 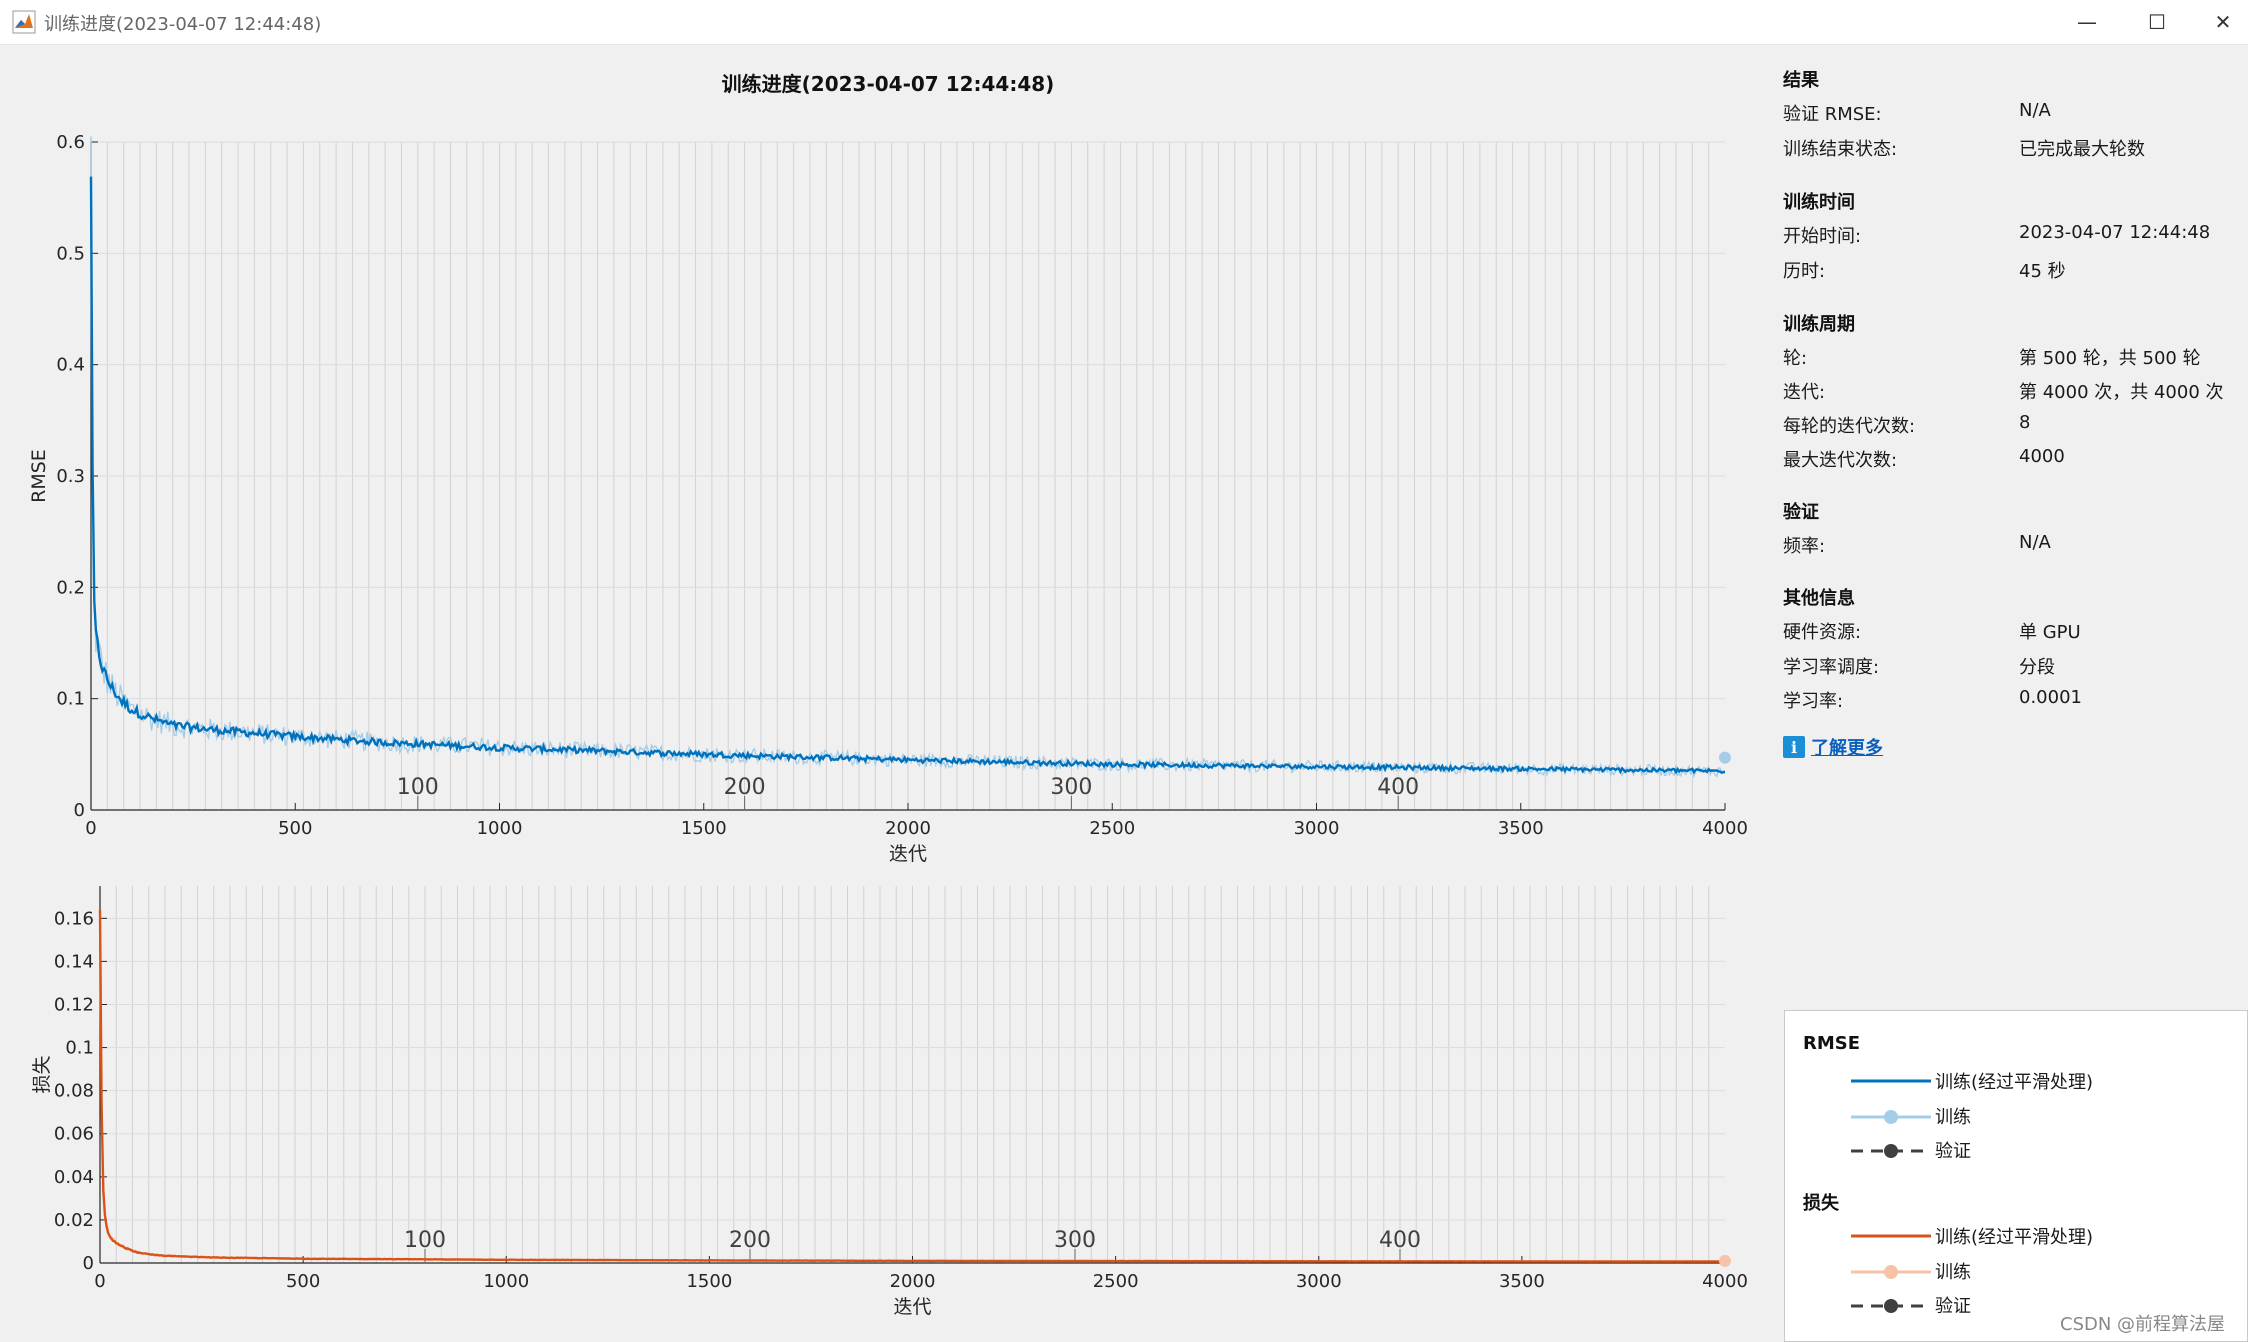 I want to click on legend-swatch-loss-validation, so click(x=1891, y=1306).